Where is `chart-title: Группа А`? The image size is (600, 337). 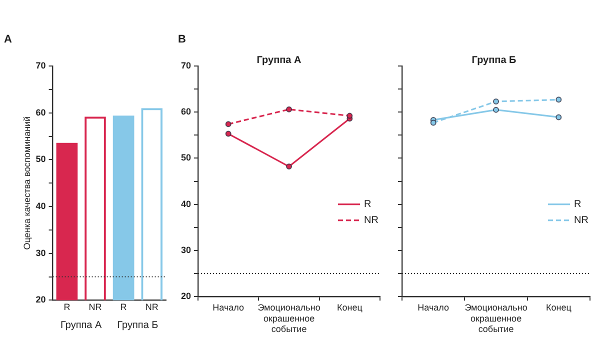
chart-title: Группа А is located at coordinates (279, 60).